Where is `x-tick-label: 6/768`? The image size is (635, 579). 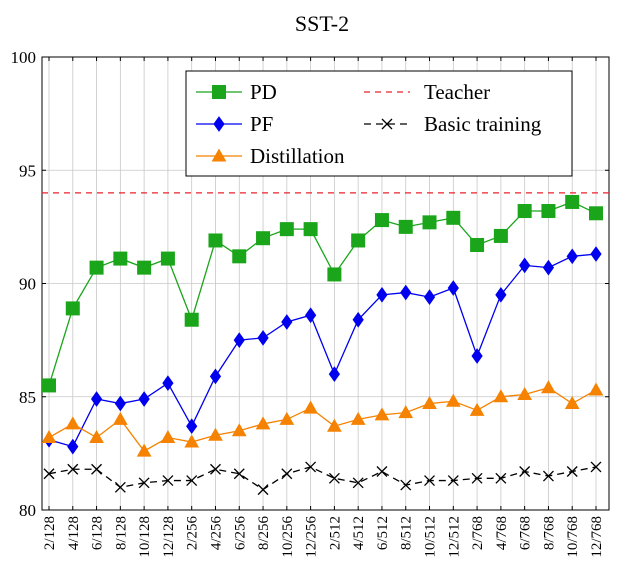
x-tick-label: 6/768 is located at coordinates (526, 533).